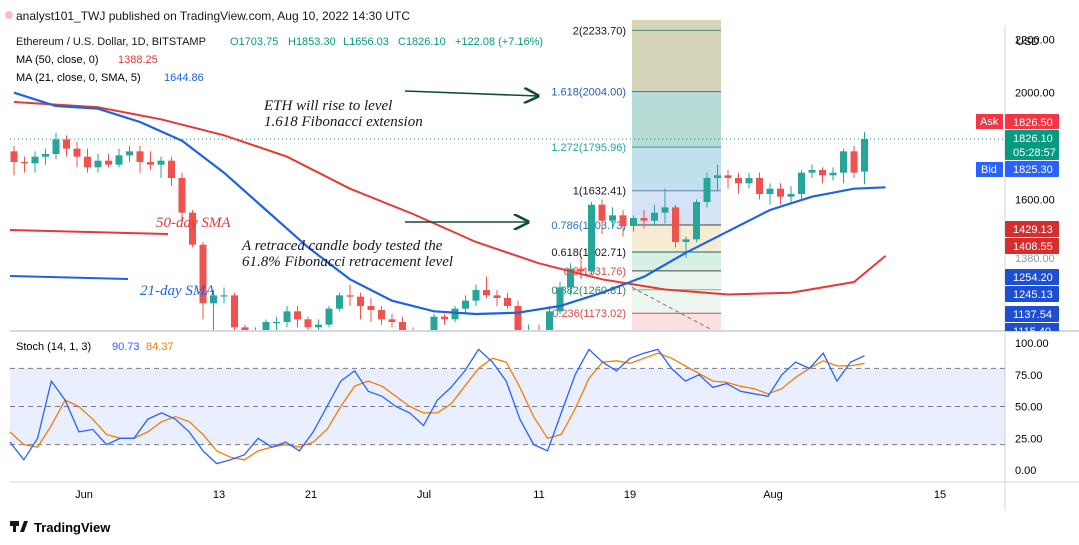 Image resolution: width=1079 pixels, height=545 pixels. I want to click on annotation-top-line2: 1.618 Fibonacci extension, so click(343, 122).